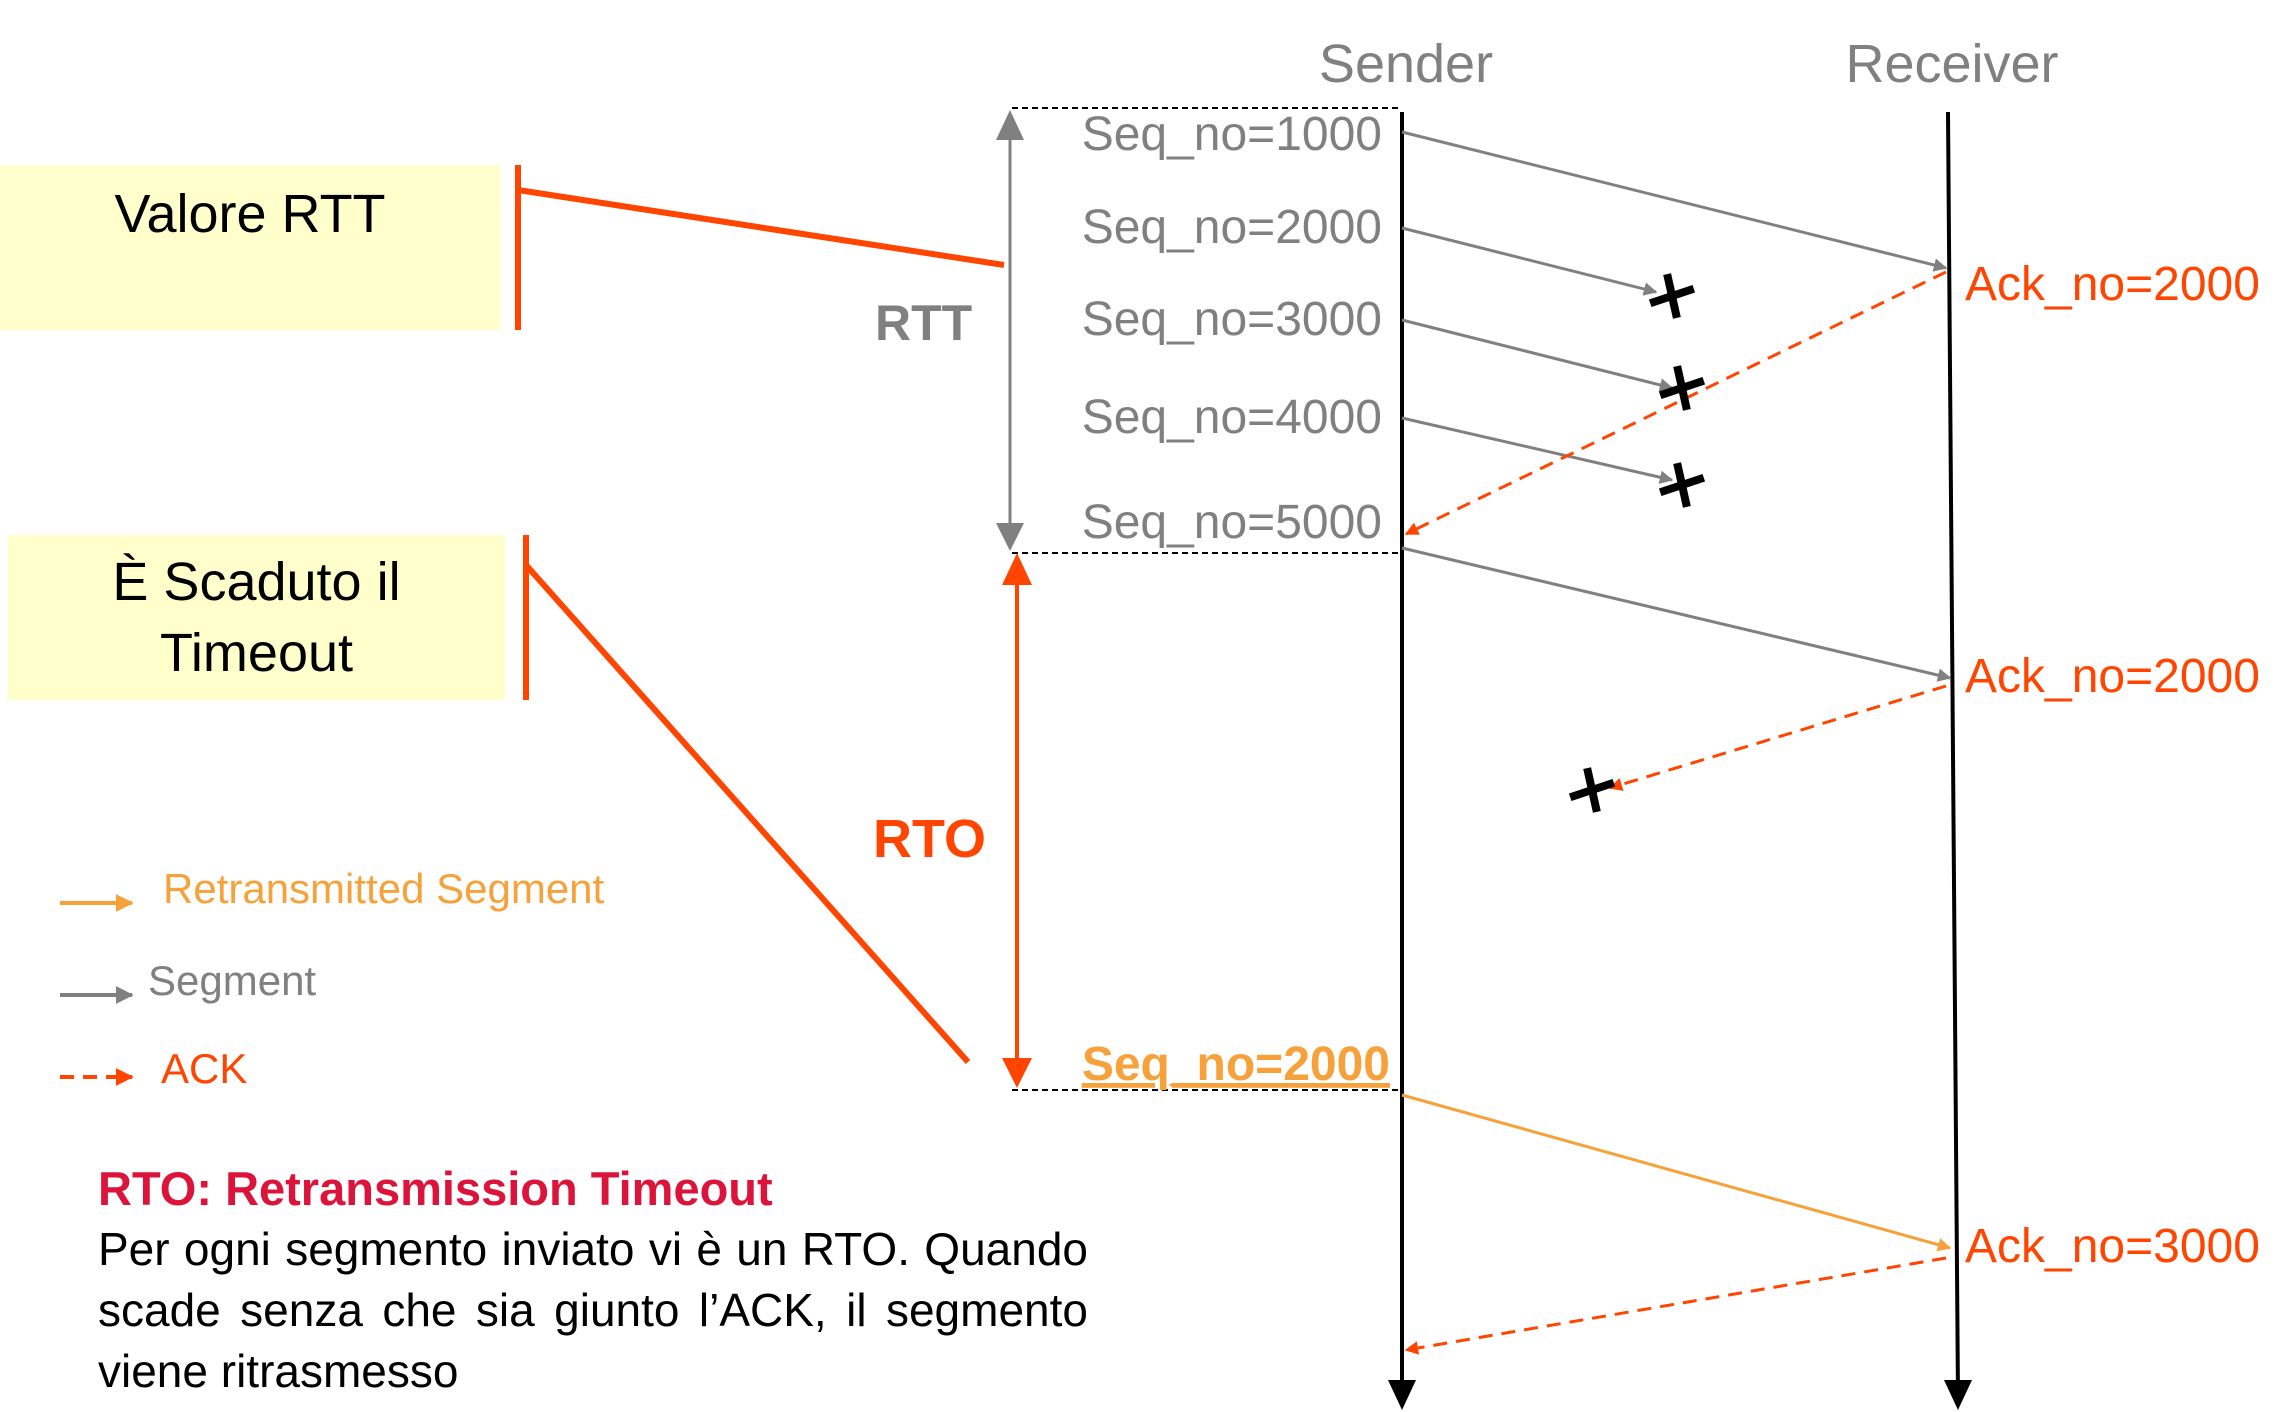  I want to click on timeout-line-1: È Scaduto il, so click(256, 582).